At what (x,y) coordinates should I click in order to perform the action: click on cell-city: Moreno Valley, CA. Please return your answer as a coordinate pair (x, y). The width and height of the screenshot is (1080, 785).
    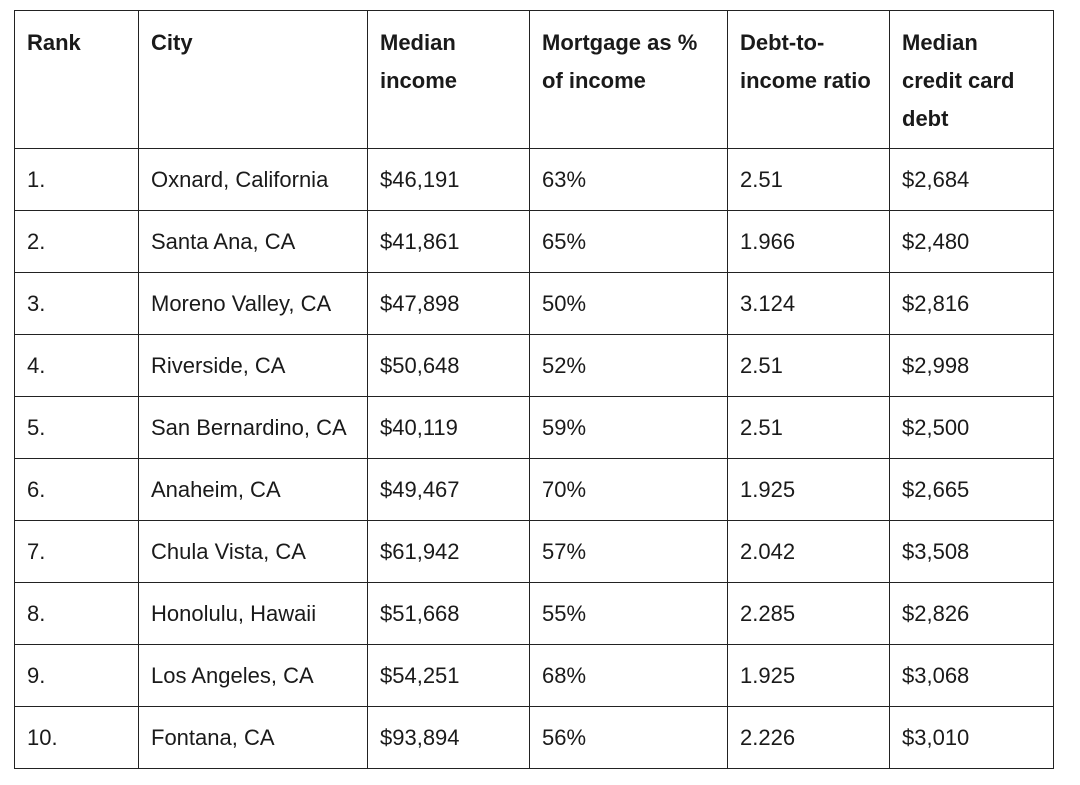
    Looking at the image, I should click on (253, 303).